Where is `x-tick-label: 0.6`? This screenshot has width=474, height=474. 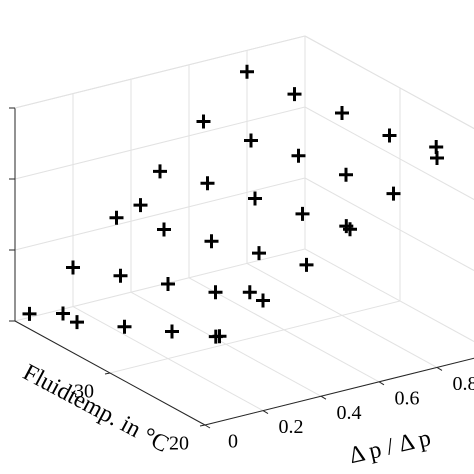
x-tick-label: 0.6 is located at coordinates (407, 398).